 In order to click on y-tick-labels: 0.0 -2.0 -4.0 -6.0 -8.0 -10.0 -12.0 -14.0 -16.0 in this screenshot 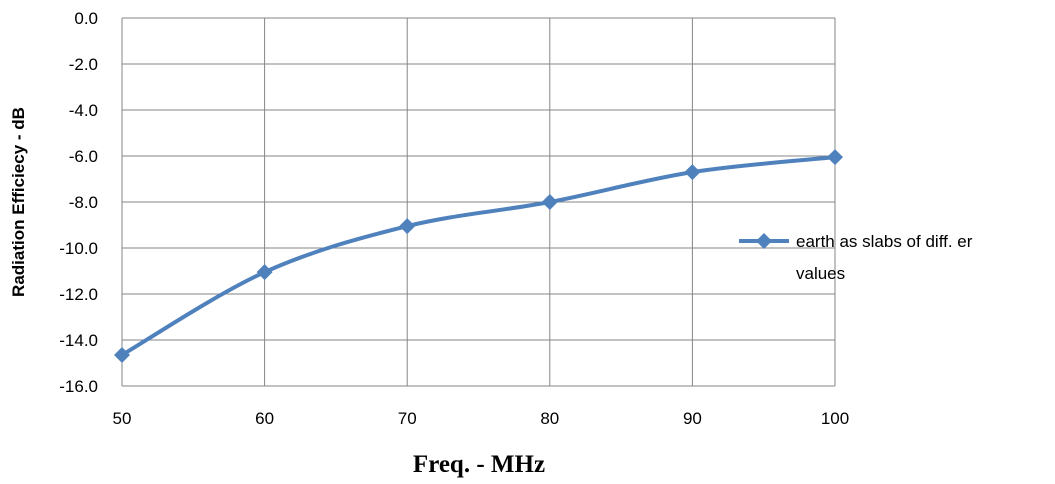, I will do `click(78, 202)`.